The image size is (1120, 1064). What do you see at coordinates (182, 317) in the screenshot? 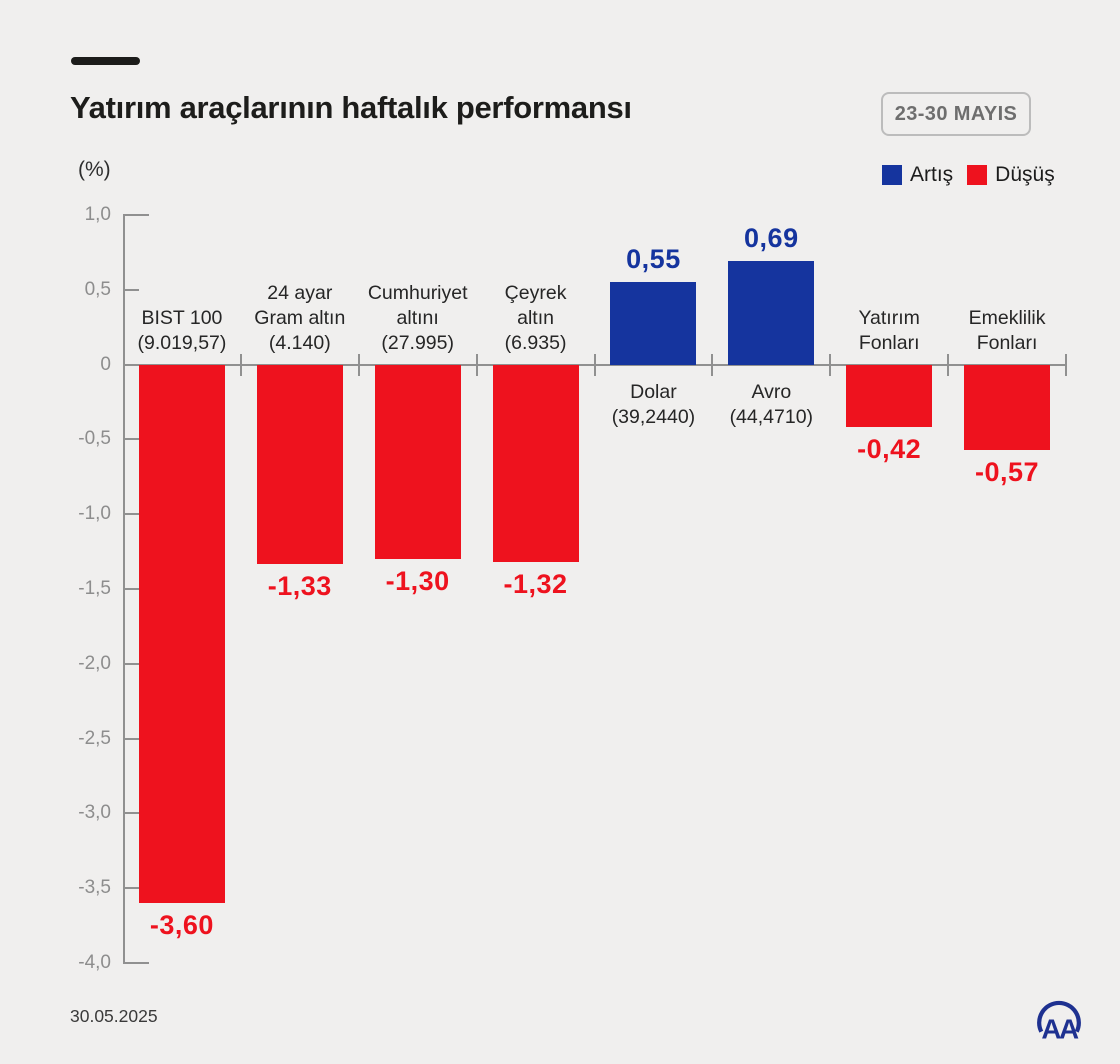
I see `category-label-line: BIST 100` at bounding box center [182, 317].